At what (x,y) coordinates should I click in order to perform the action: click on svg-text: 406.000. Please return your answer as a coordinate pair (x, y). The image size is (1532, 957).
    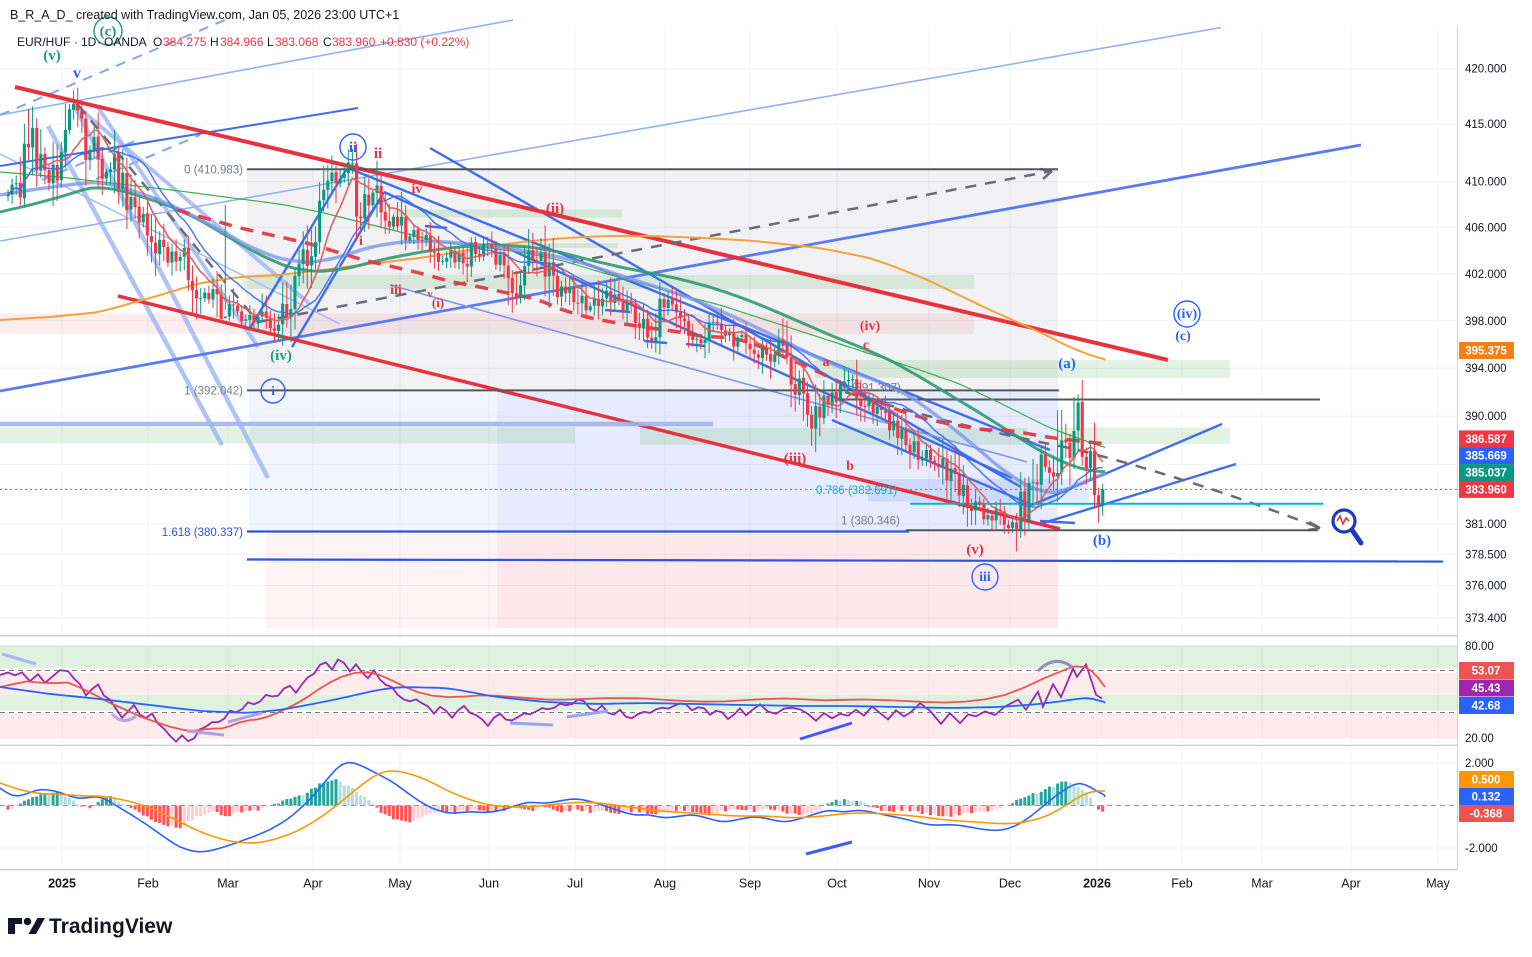
    Looking at the image, I should click on (1486, 228).